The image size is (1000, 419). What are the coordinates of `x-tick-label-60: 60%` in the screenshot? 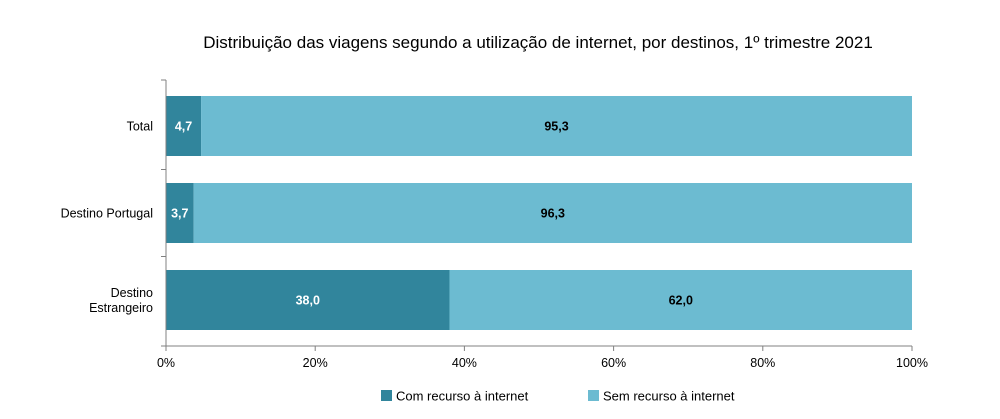 It's located at (613, 363).